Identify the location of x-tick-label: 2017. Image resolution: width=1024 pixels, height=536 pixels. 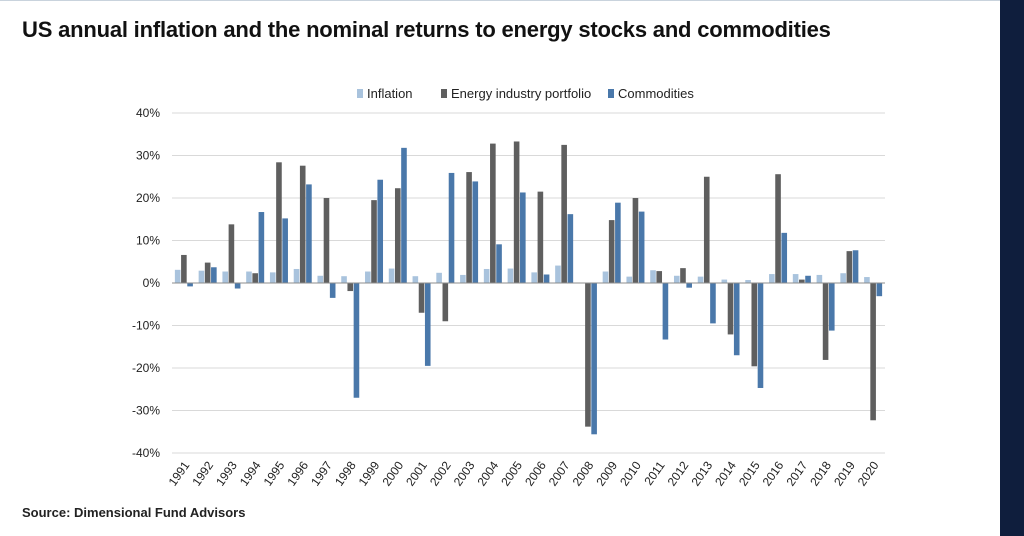
(796, 473).